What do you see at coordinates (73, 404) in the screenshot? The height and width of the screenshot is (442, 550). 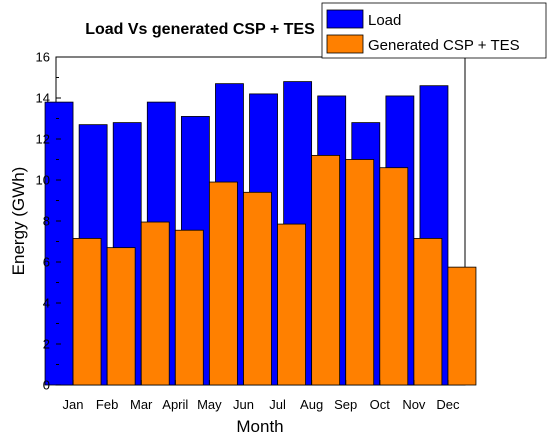 I see `x-tick-label: Jan` at bounding box center [73, 404].